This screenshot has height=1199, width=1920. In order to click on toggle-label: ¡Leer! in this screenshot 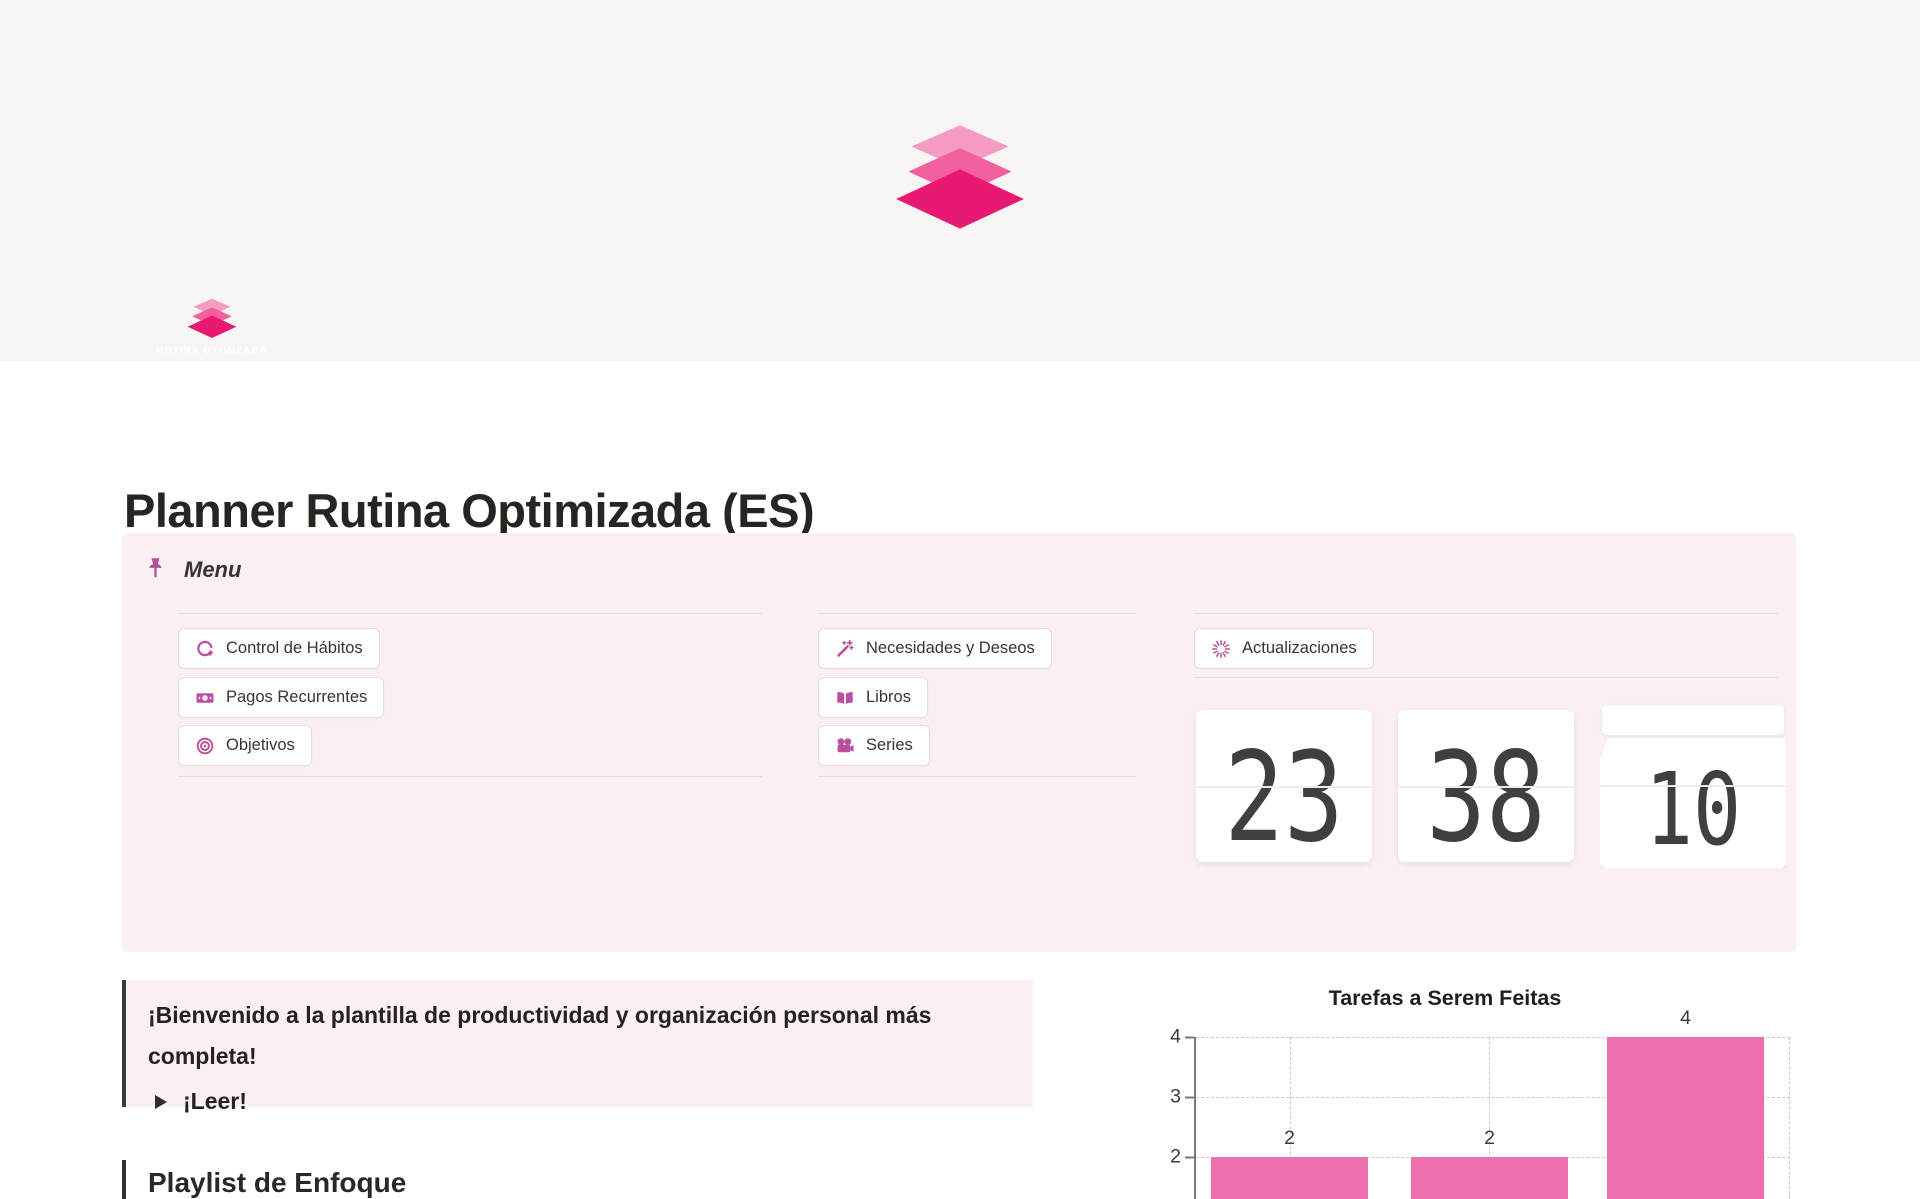, I will do `click(215, 1101)`.